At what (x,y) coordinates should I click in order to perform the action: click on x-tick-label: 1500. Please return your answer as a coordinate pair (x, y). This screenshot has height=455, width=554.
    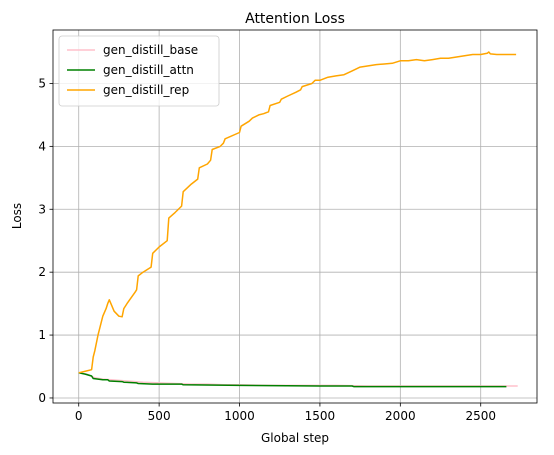
    Looking at the image, I should click on (320, 416).